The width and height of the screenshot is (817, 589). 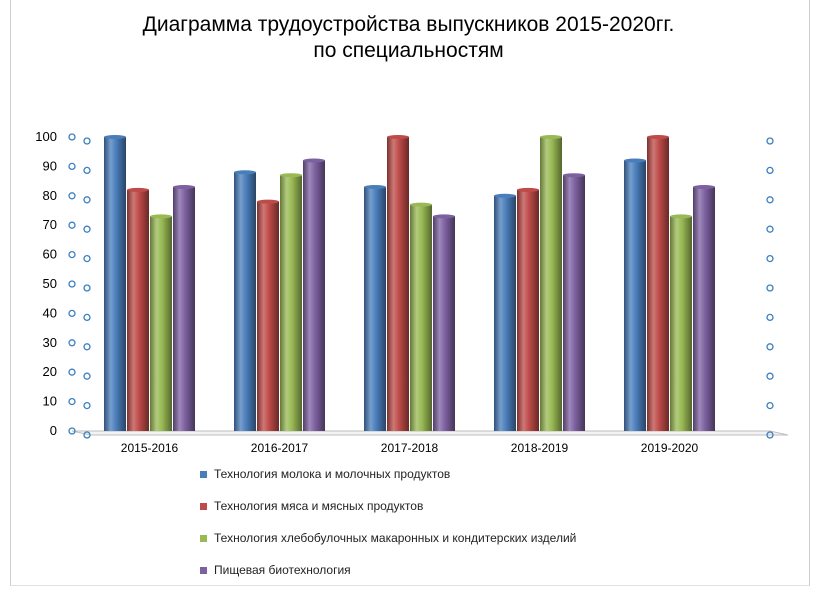 I want to click on legend-label: Пищевая биотехнология, so click(x=282, y=570).